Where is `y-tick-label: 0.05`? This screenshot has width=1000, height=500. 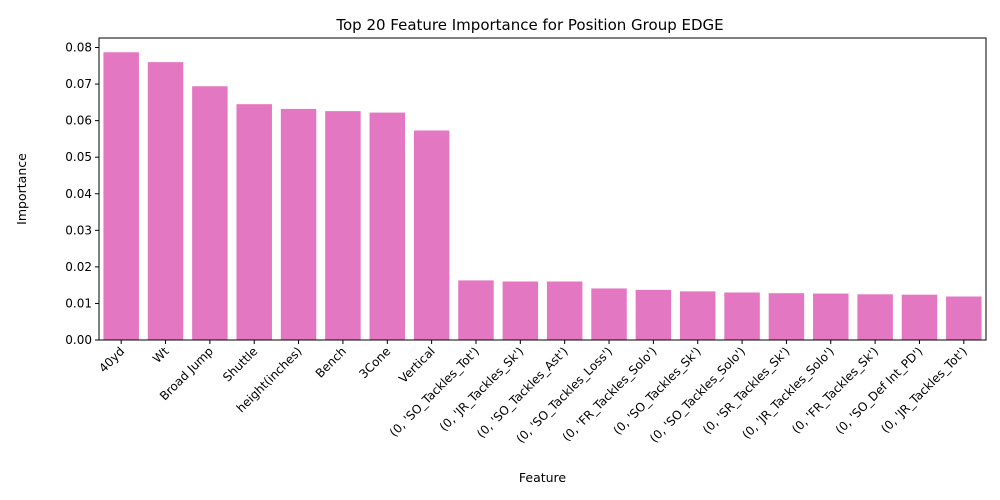
y-tick-label: 0.05 is located at coordinates (78, 157).